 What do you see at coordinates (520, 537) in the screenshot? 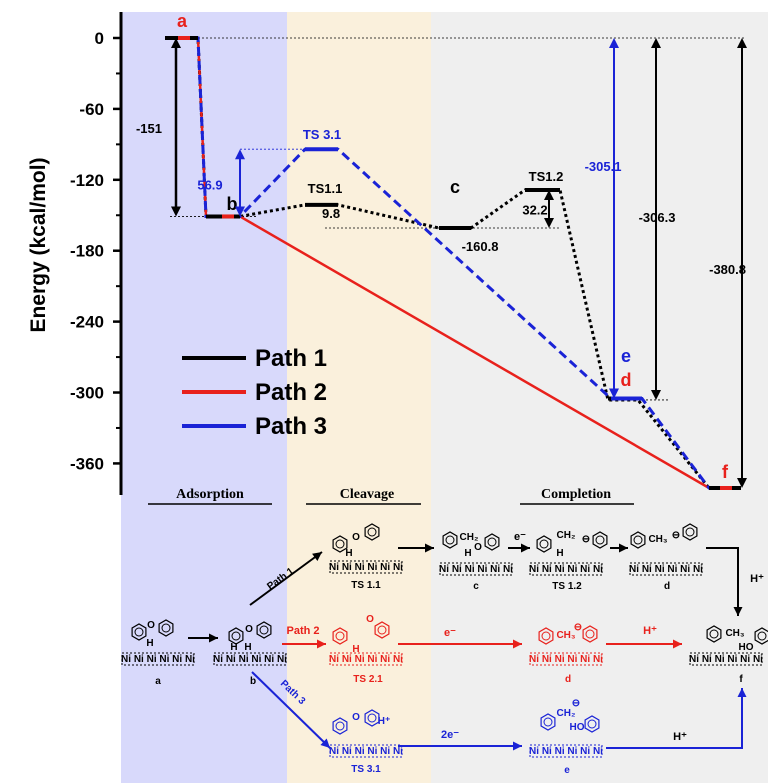
I see `step-label-e1: e⁻` at bounding box center [520, 537].